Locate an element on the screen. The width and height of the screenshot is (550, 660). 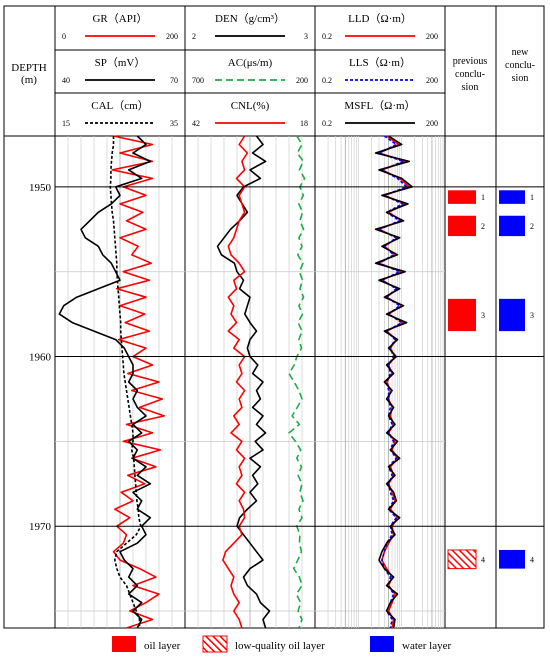
depth-unit: (m) is located at coordinates (29, 80).